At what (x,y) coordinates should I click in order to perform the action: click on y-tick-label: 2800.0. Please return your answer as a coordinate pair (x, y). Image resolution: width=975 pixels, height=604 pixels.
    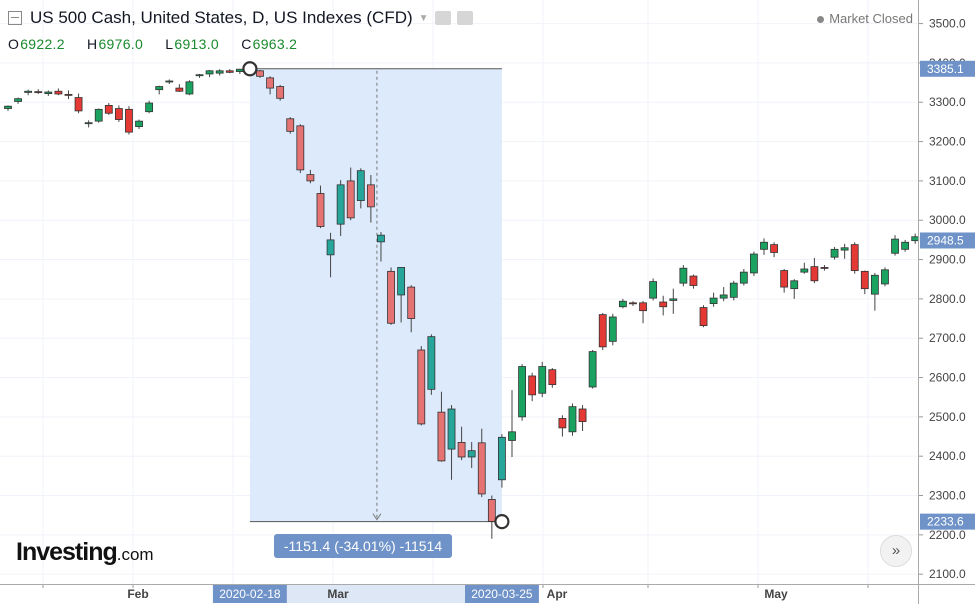
    Looking at the image, I should click on (947, 299).